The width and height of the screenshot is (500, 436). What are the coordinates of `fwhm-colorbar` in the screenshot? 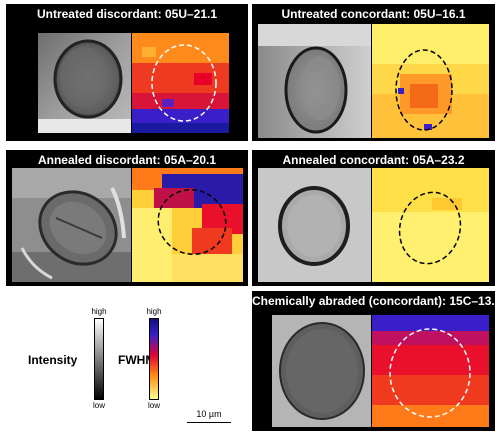 It's located at (154, 359).